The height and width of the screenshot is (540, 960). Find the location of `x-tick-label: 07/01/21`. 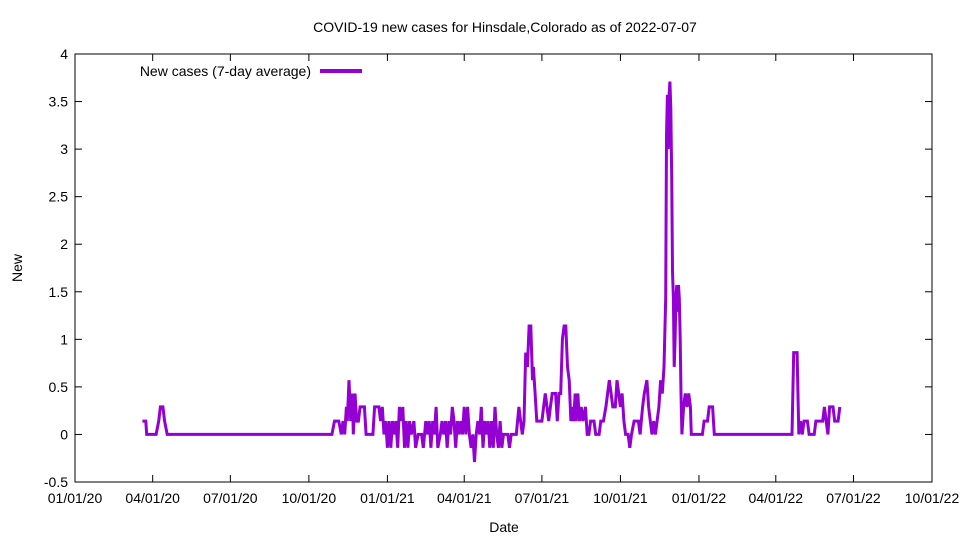

x-tick-label: 07/01/21 is located at coordinates (542, 498).